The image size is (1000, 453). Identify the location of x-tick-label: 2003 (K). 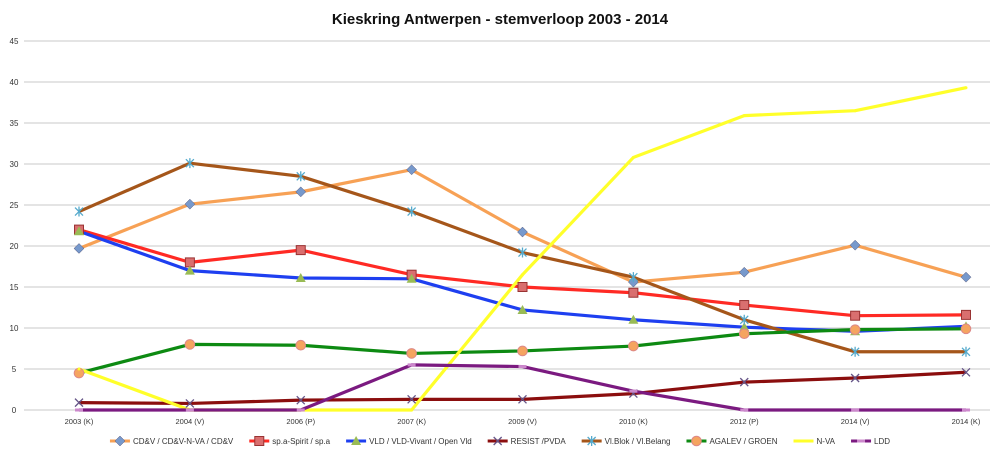
(79, 421).